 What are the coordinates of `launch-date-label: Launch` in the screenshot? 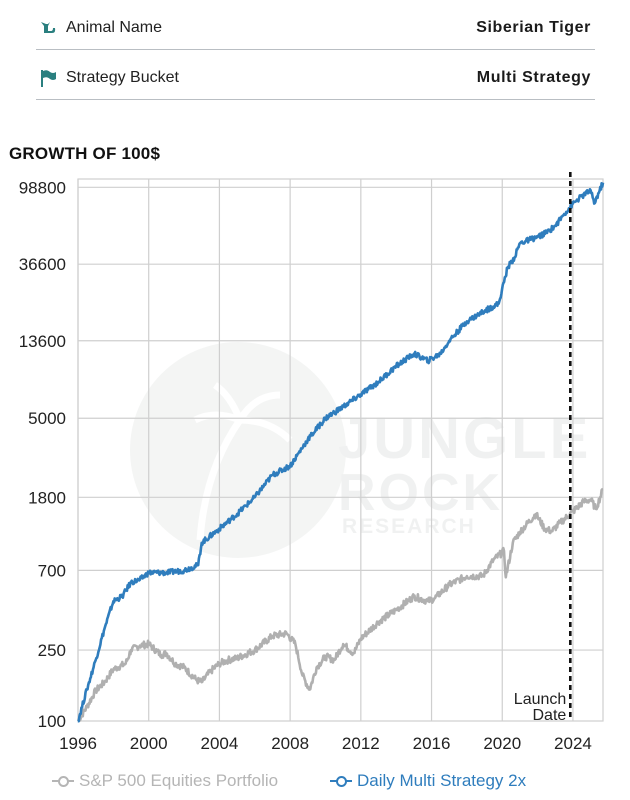 It's located at (540, 699).